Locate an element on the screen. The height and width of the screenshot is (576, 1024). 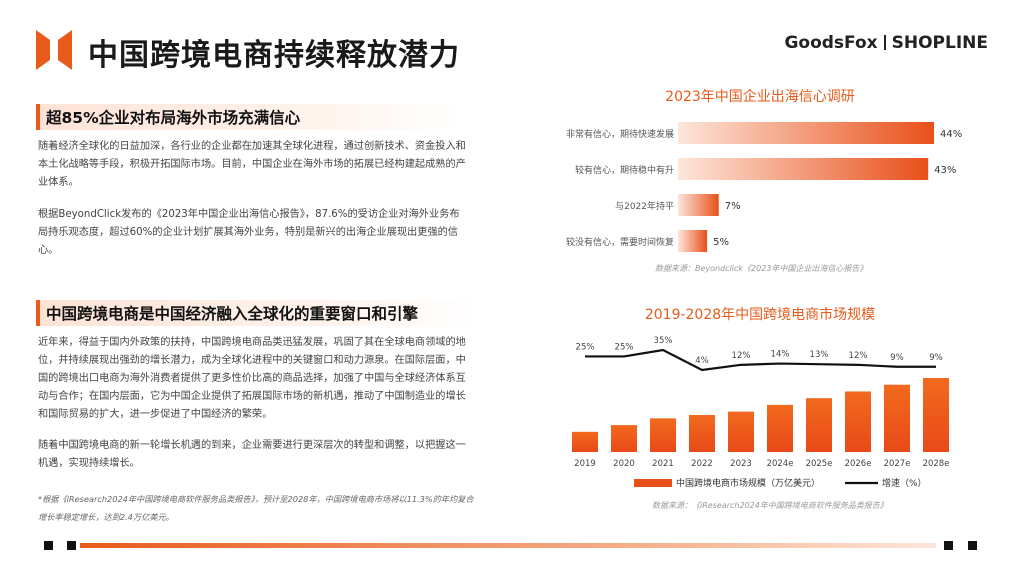
brand-logo-icon is located at coordinates (54, 50).